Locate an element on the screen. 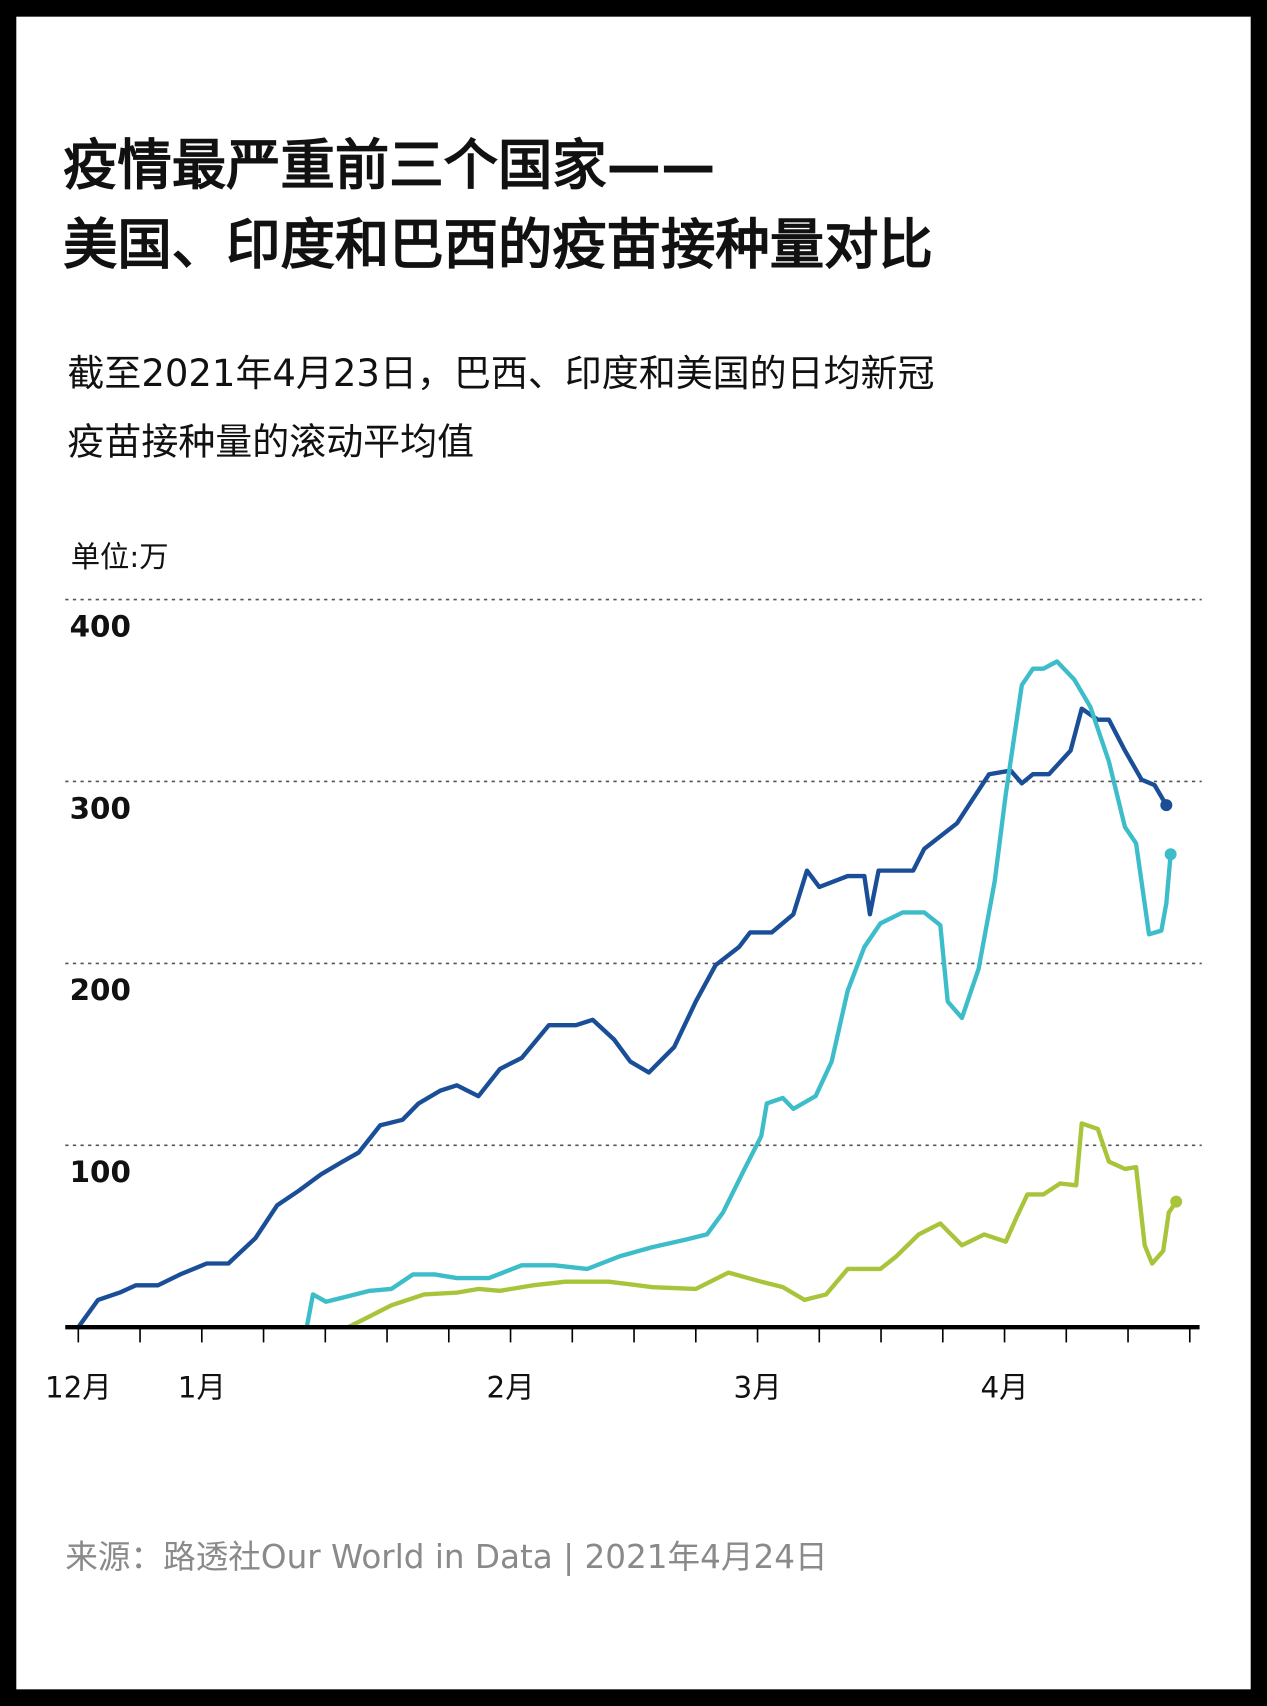 The width and height of the screenshot is (1267, 1706). chart-subtitle: 疫苗接种量的滚动平均值 is located at coordinates (270, 442).